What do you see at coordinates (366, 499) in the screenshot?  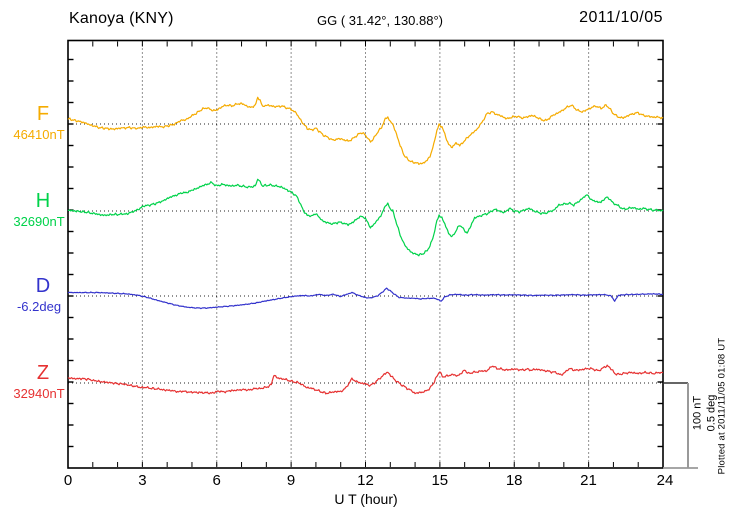 I see `x-axis-label: U T (hour)` at bounding box center [366, 499].